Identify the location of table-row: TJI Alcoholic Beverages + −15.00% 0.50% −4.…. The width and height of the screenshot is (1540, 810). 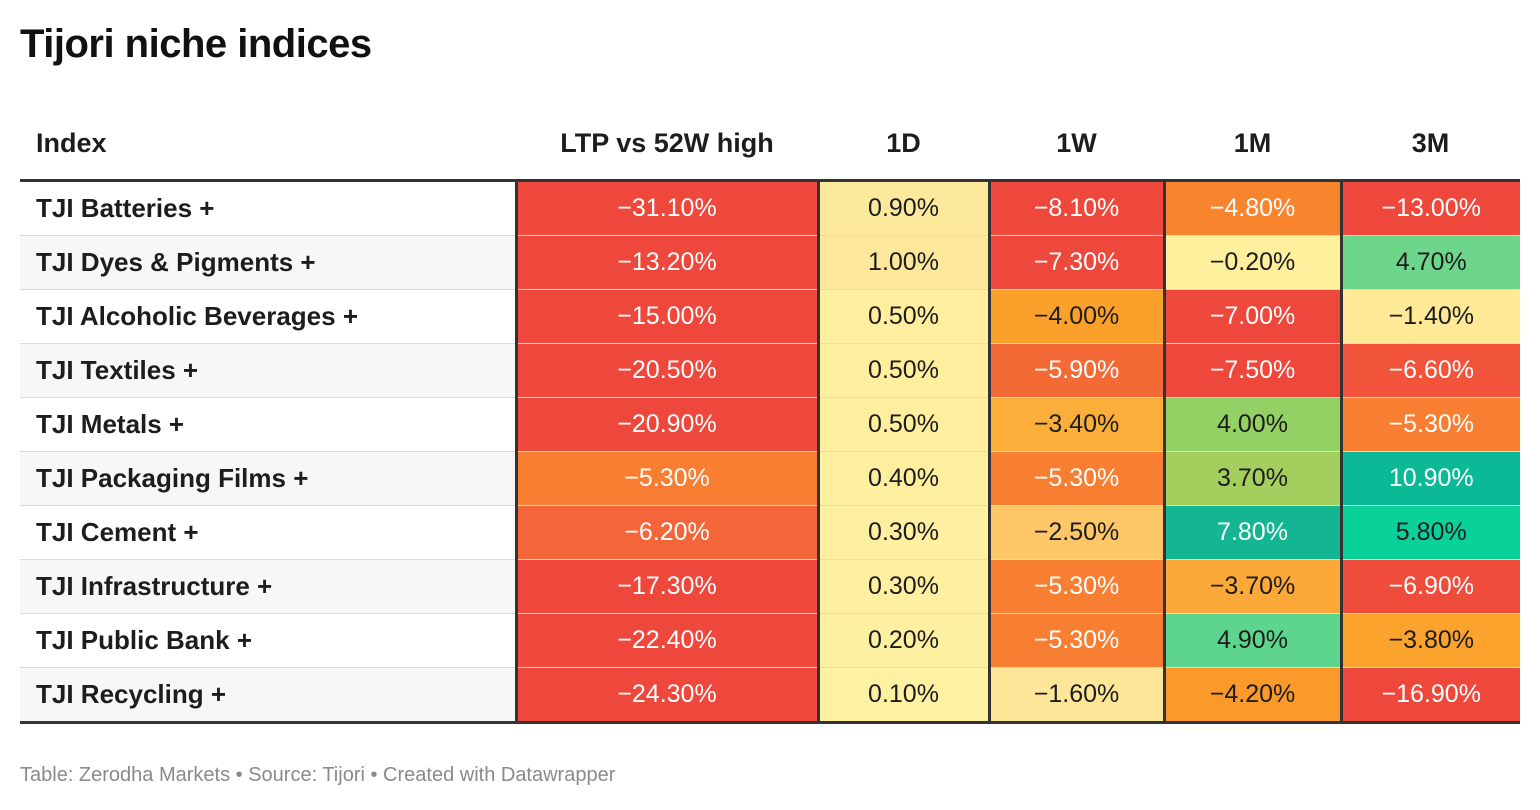
(770, 316).